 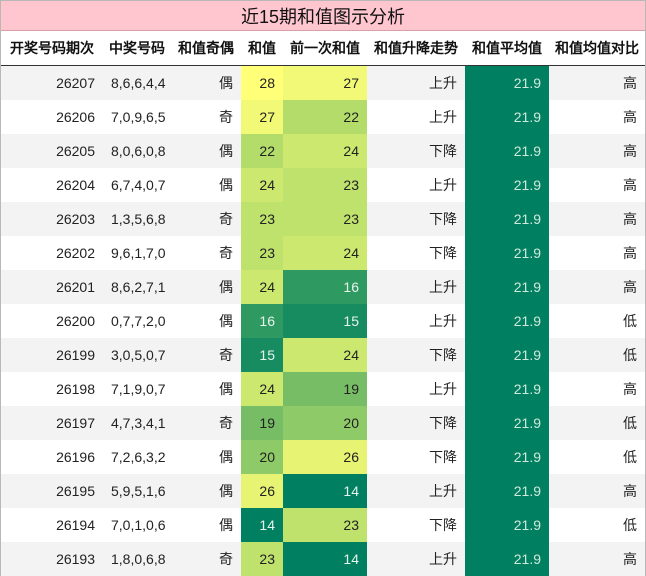 I want to click on cell-period: 26195, so click(x=52, y=490).